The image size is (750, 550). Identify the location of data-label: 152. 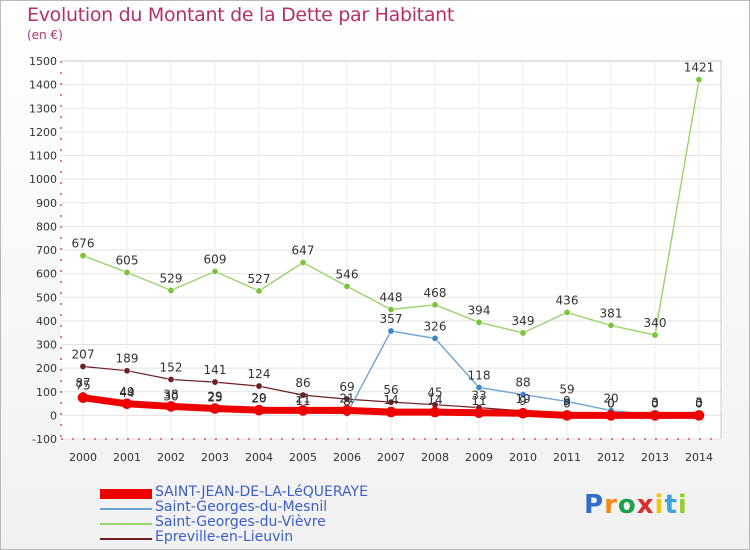
(171, 367).